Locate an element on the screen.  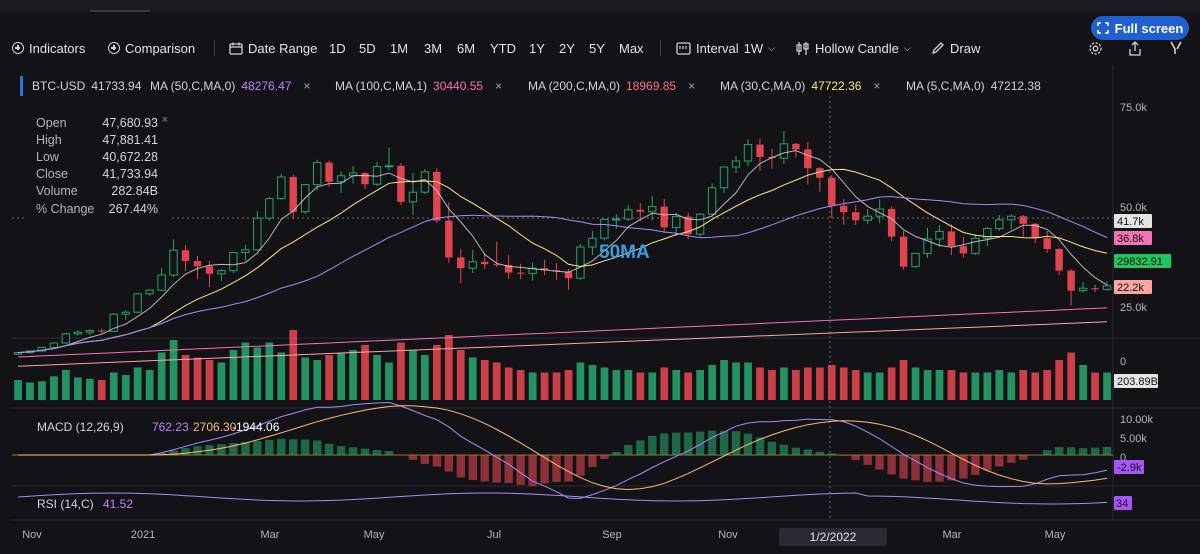
chart-style-dropdown: Hollow Candle ⌵ is located at coordinates (853, 48).